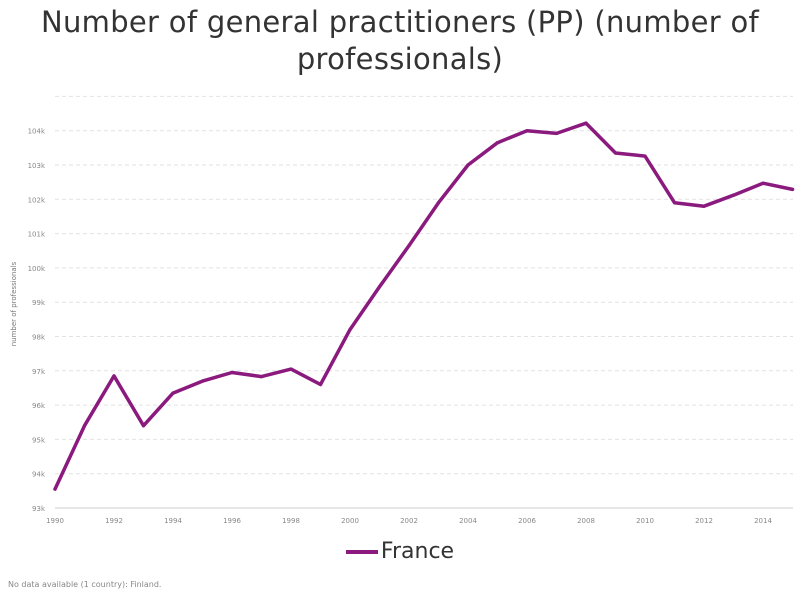 The height and width of the screenshot is (600, 800). What do you see at coordinates (39, 338) in the screenshot?
I see `y-tick-label: 98k` at bounding box center [39, 338].